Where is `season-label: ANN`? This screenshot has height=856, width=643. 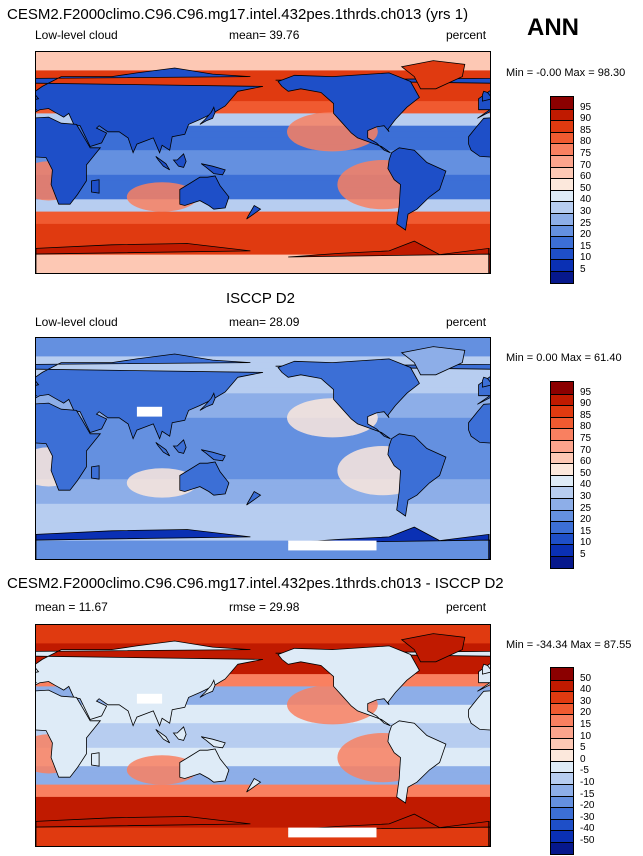
season-label: ANN is located at coordinates (553, 27).